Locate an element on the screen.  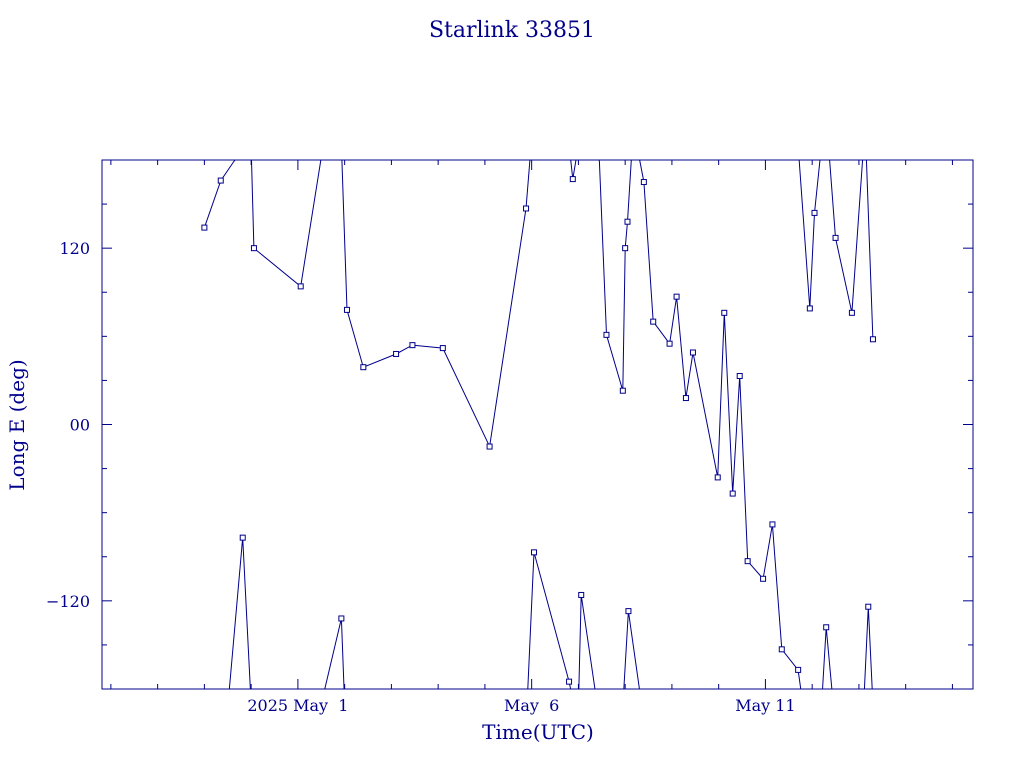
x-axis-label: Time(UTC) is located at coordinates (538, 732).